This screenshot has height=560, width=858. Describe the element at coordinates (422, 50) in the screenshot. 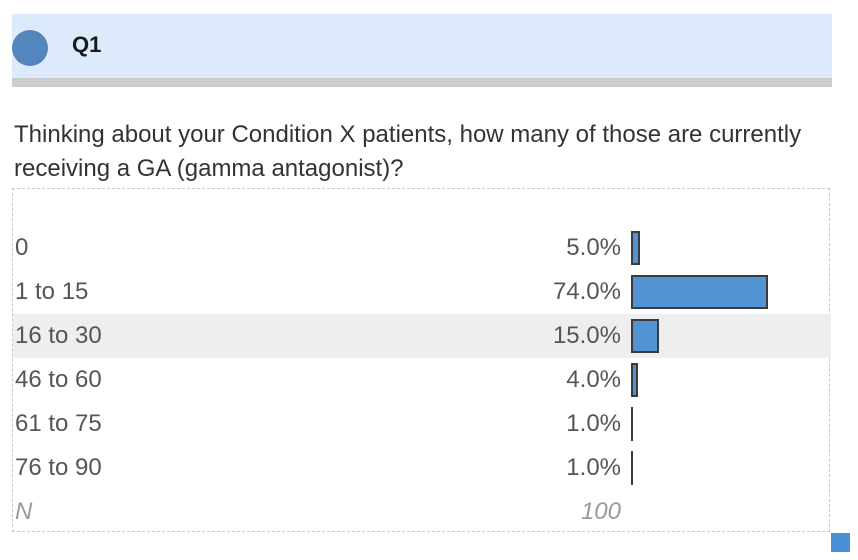

I see `question-header: Q1` at that location.